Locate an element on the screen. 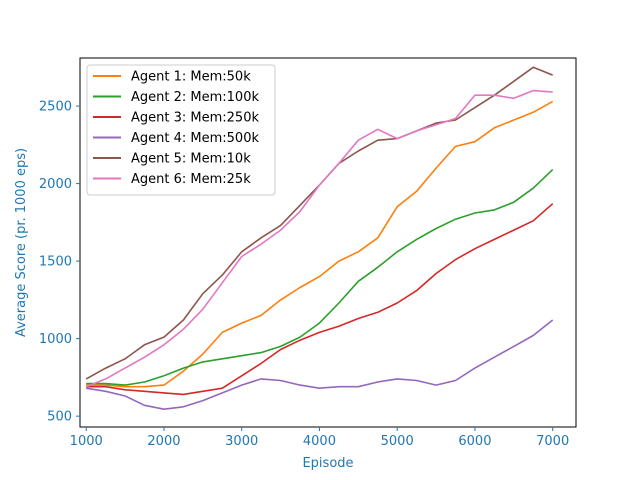 The height and width of the screenshot is (480, 640). y-tick-label: 1000 is located at coordinates (55, 339).